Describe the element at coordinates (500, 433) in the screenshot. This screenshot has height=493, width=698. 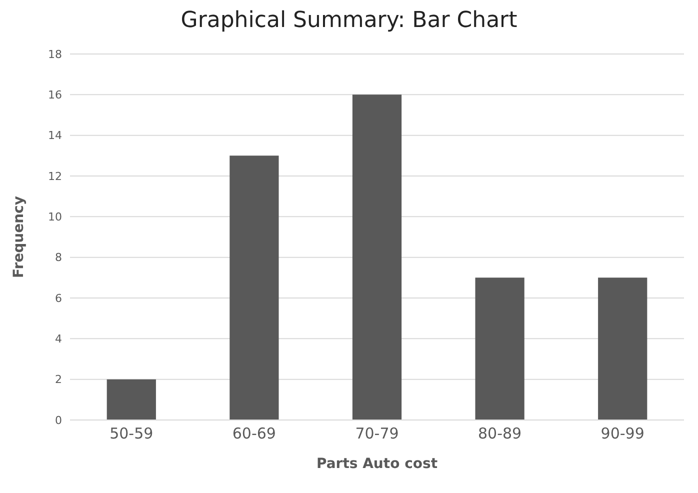
I see `x-tick-label: 80-89` at that location.